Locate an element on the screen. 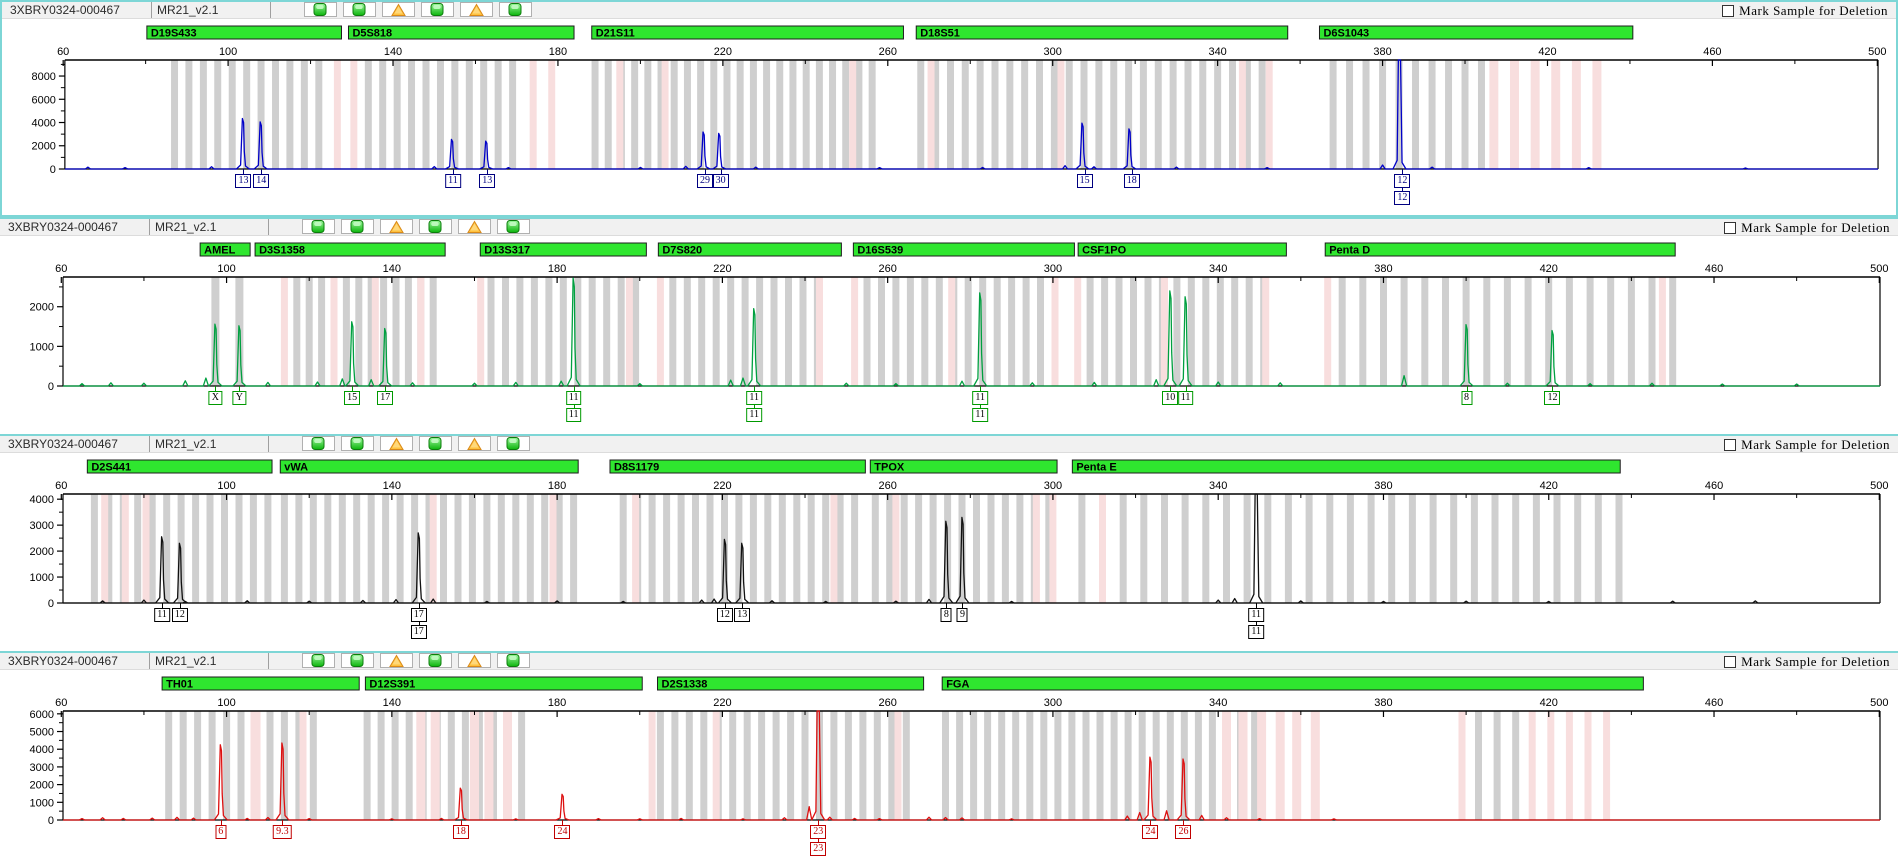  allele-label: Y is located at coordinates (239, 398).